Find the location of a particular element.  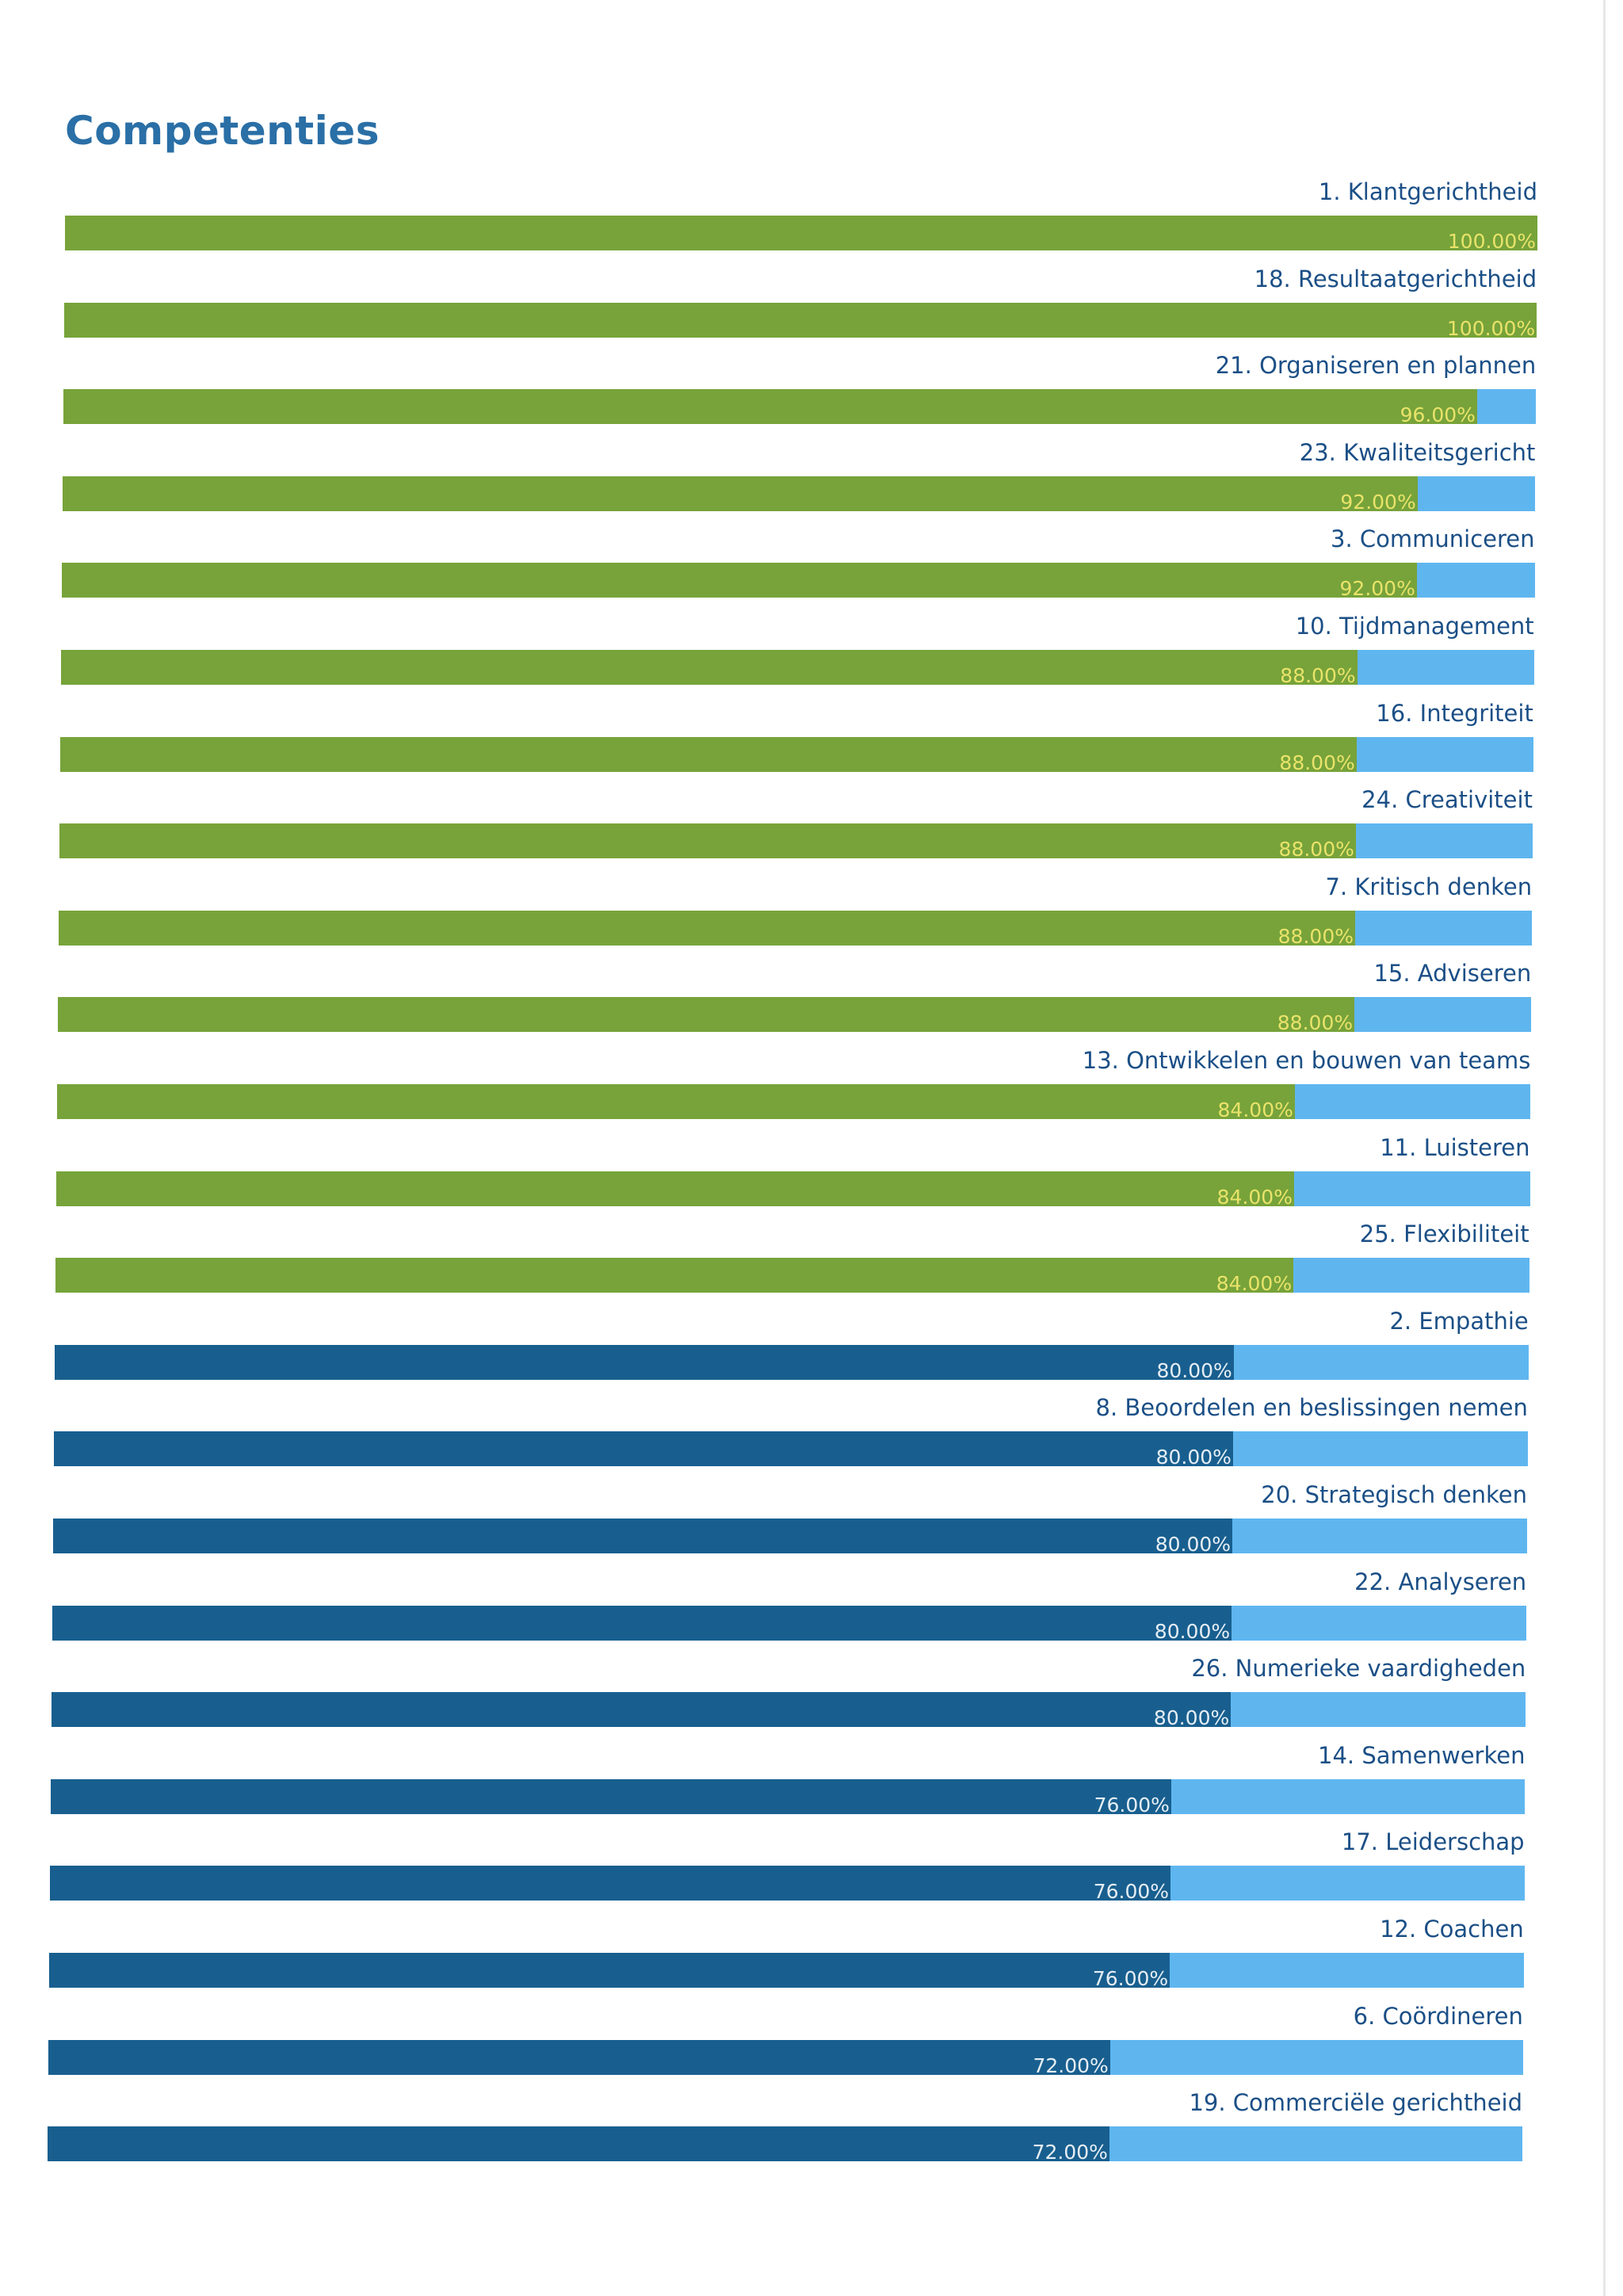

bar-row: 18. Resultaatgerichtheid 100.00% is located at coordinates (800, 306).